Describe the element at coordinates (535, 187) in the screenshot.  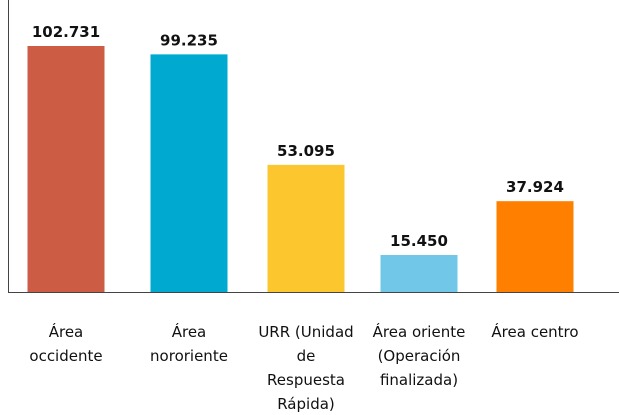
I see `value-label: 37.924` at that location.